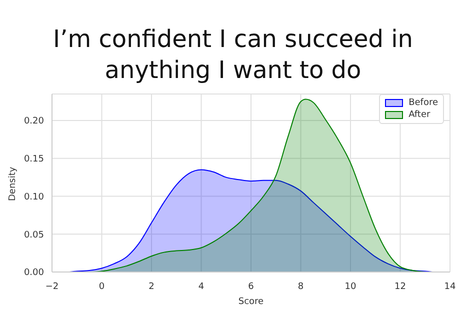 This screenshot has height=334, width=466. What do you see at coordinates (301, 287) in the screenshot?
I see `x-tick-label: 8` at bounding box center [301, 287].